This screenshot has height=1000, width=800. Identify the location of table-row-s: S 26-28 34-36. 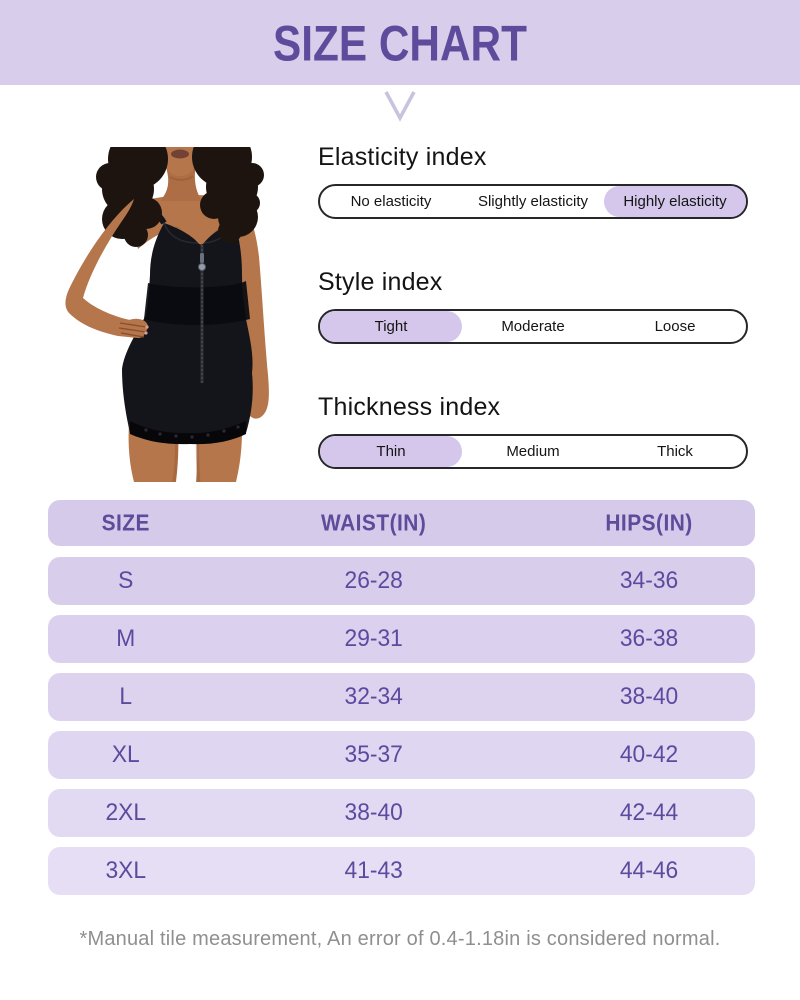
(401, 581).